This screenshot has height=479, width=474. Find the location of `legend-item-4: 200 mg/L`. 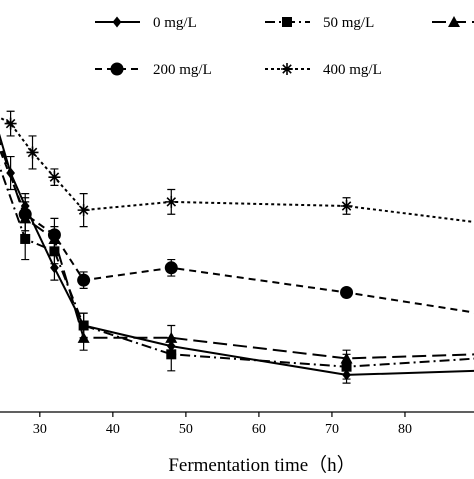

legend-item-4: 200 mg/L is located at coordinates (153, 70).